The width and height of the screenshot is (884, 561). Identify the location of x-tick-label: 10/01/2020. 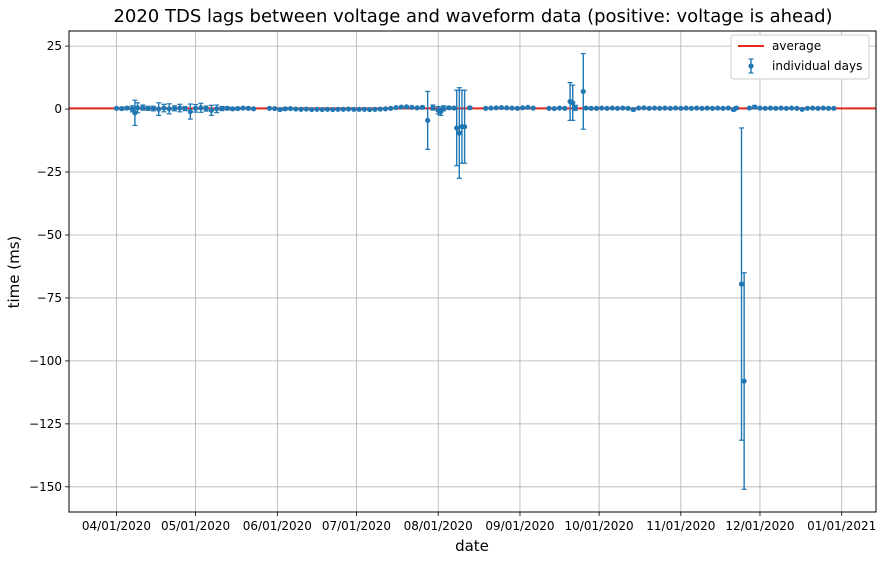
(599, 526).